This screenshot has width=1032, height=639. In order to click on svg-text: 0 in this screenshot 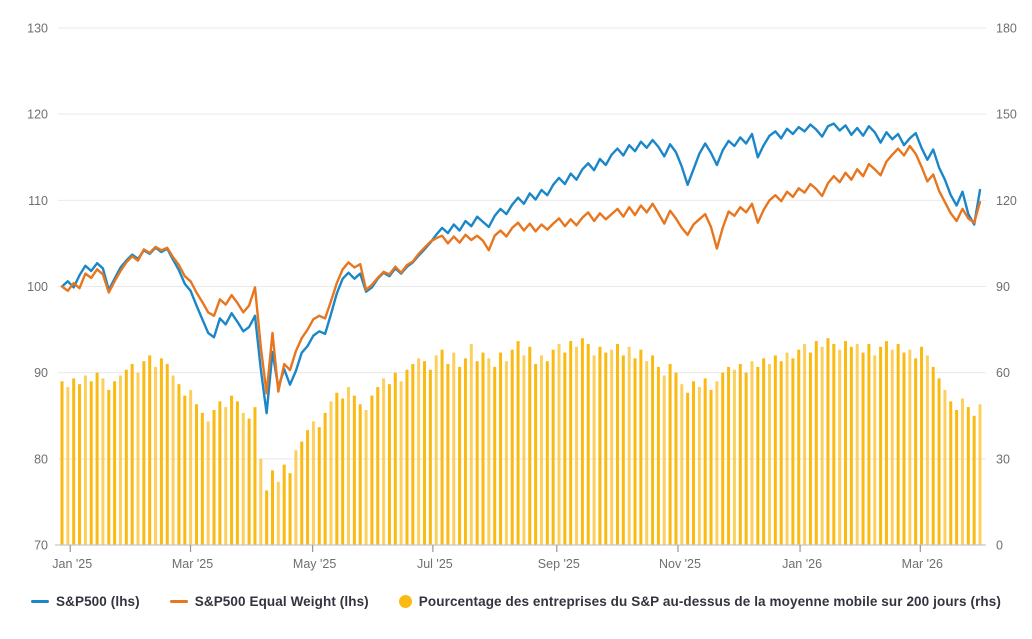, I will do `click(999, 546)`.